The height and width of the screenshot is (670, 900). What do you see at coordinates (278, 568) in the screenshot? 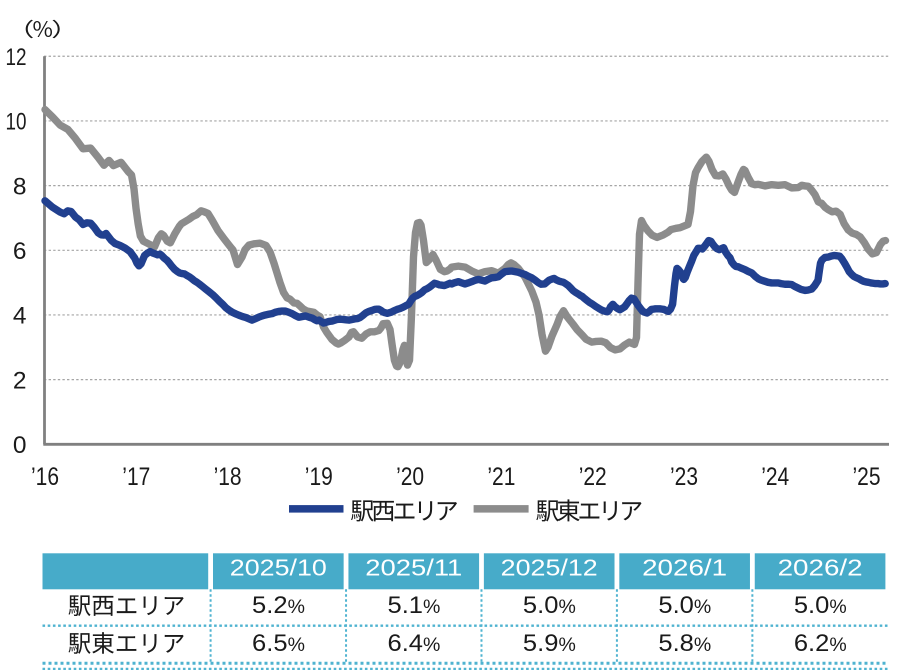
I see `svg-text: 2025/10` at bounding box center [278, 568].